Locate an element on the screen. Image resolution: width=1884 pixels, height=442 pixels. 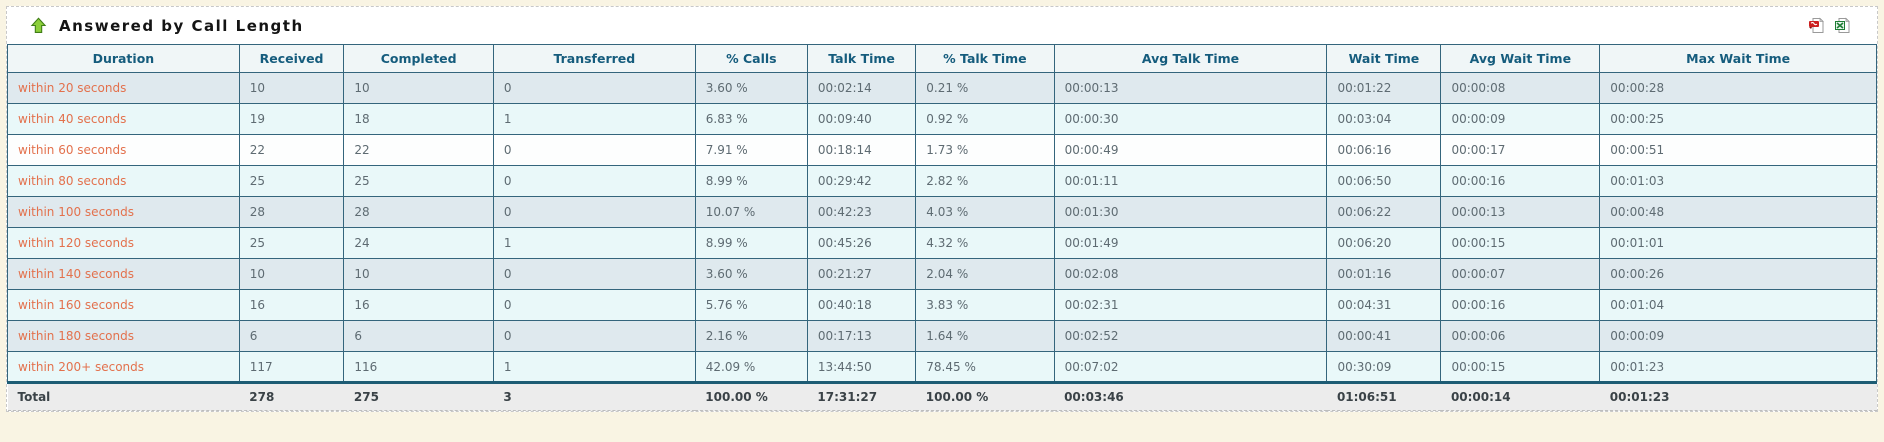
column-header-max-wait-time: Max Wait Time is located at coordinates (1738, 58).